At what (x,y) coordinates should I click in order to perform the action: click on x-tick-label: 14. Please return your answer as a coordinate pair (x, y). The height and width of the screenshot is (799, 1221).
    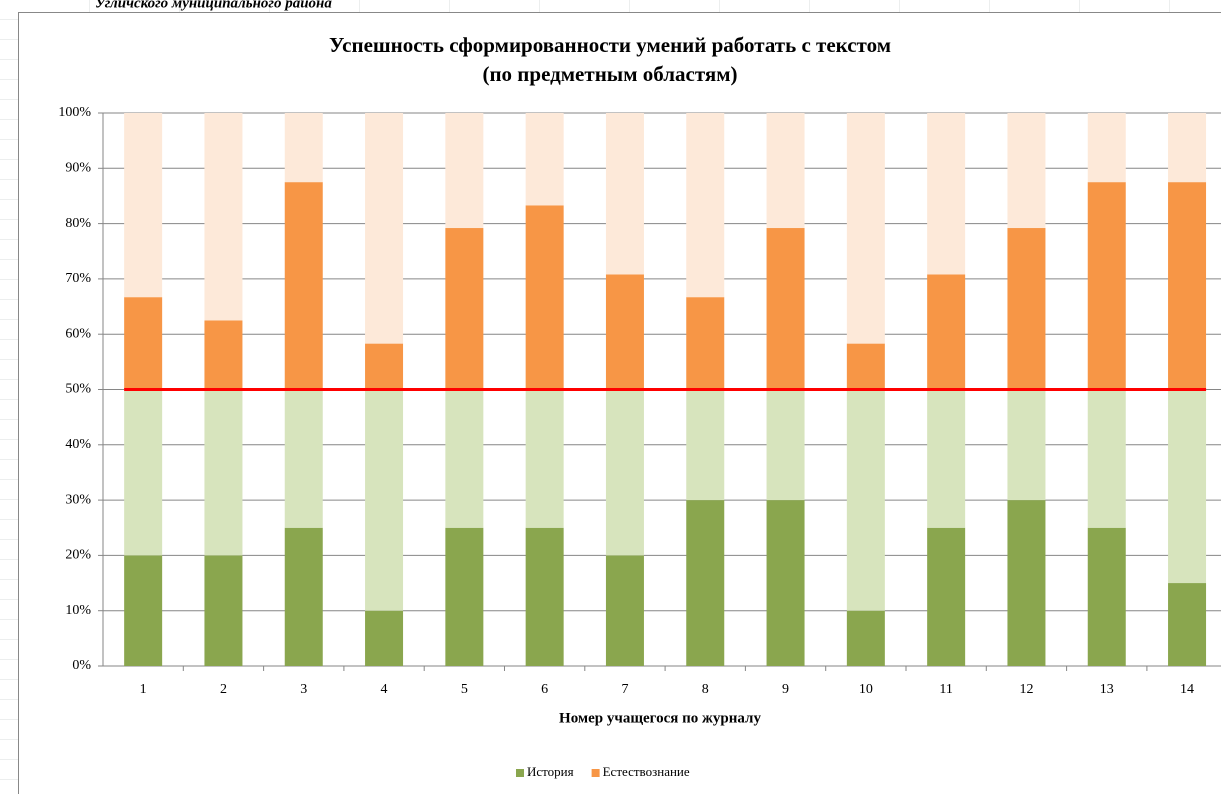
    Looking at the image, I should click on (1187, 689).